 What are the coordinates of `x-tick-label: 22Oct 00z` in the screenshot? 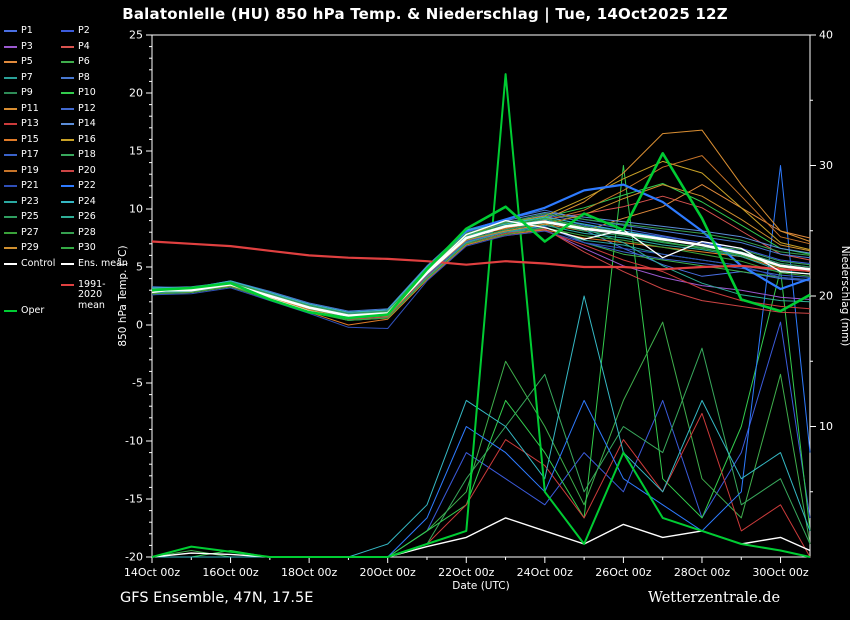 It's located at (466, 572).